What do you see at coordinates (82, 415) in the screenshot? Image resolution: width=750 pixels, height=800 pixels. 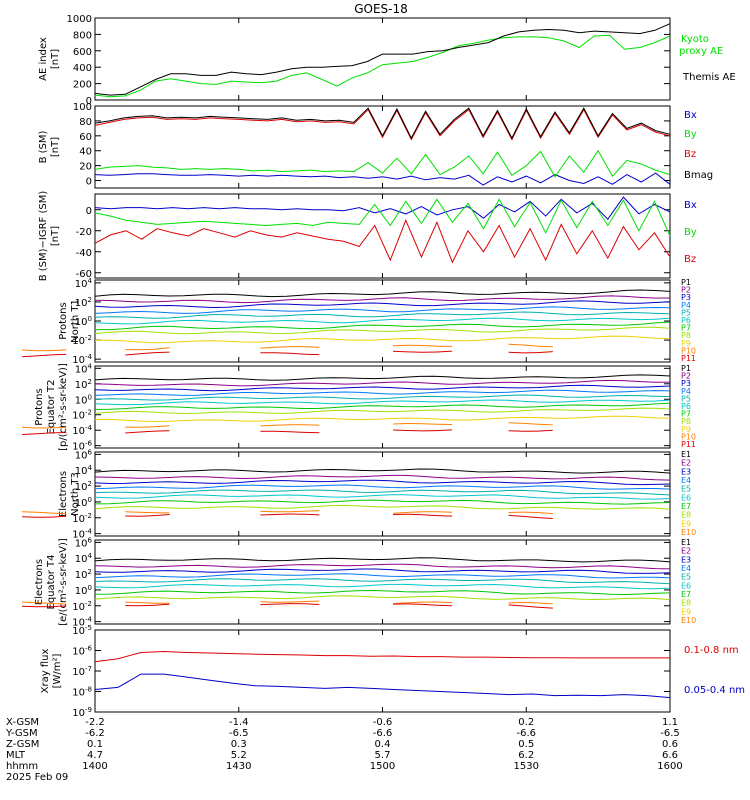 I see `y-tick-label: 10⁻²` at bounding box center [82, 415].